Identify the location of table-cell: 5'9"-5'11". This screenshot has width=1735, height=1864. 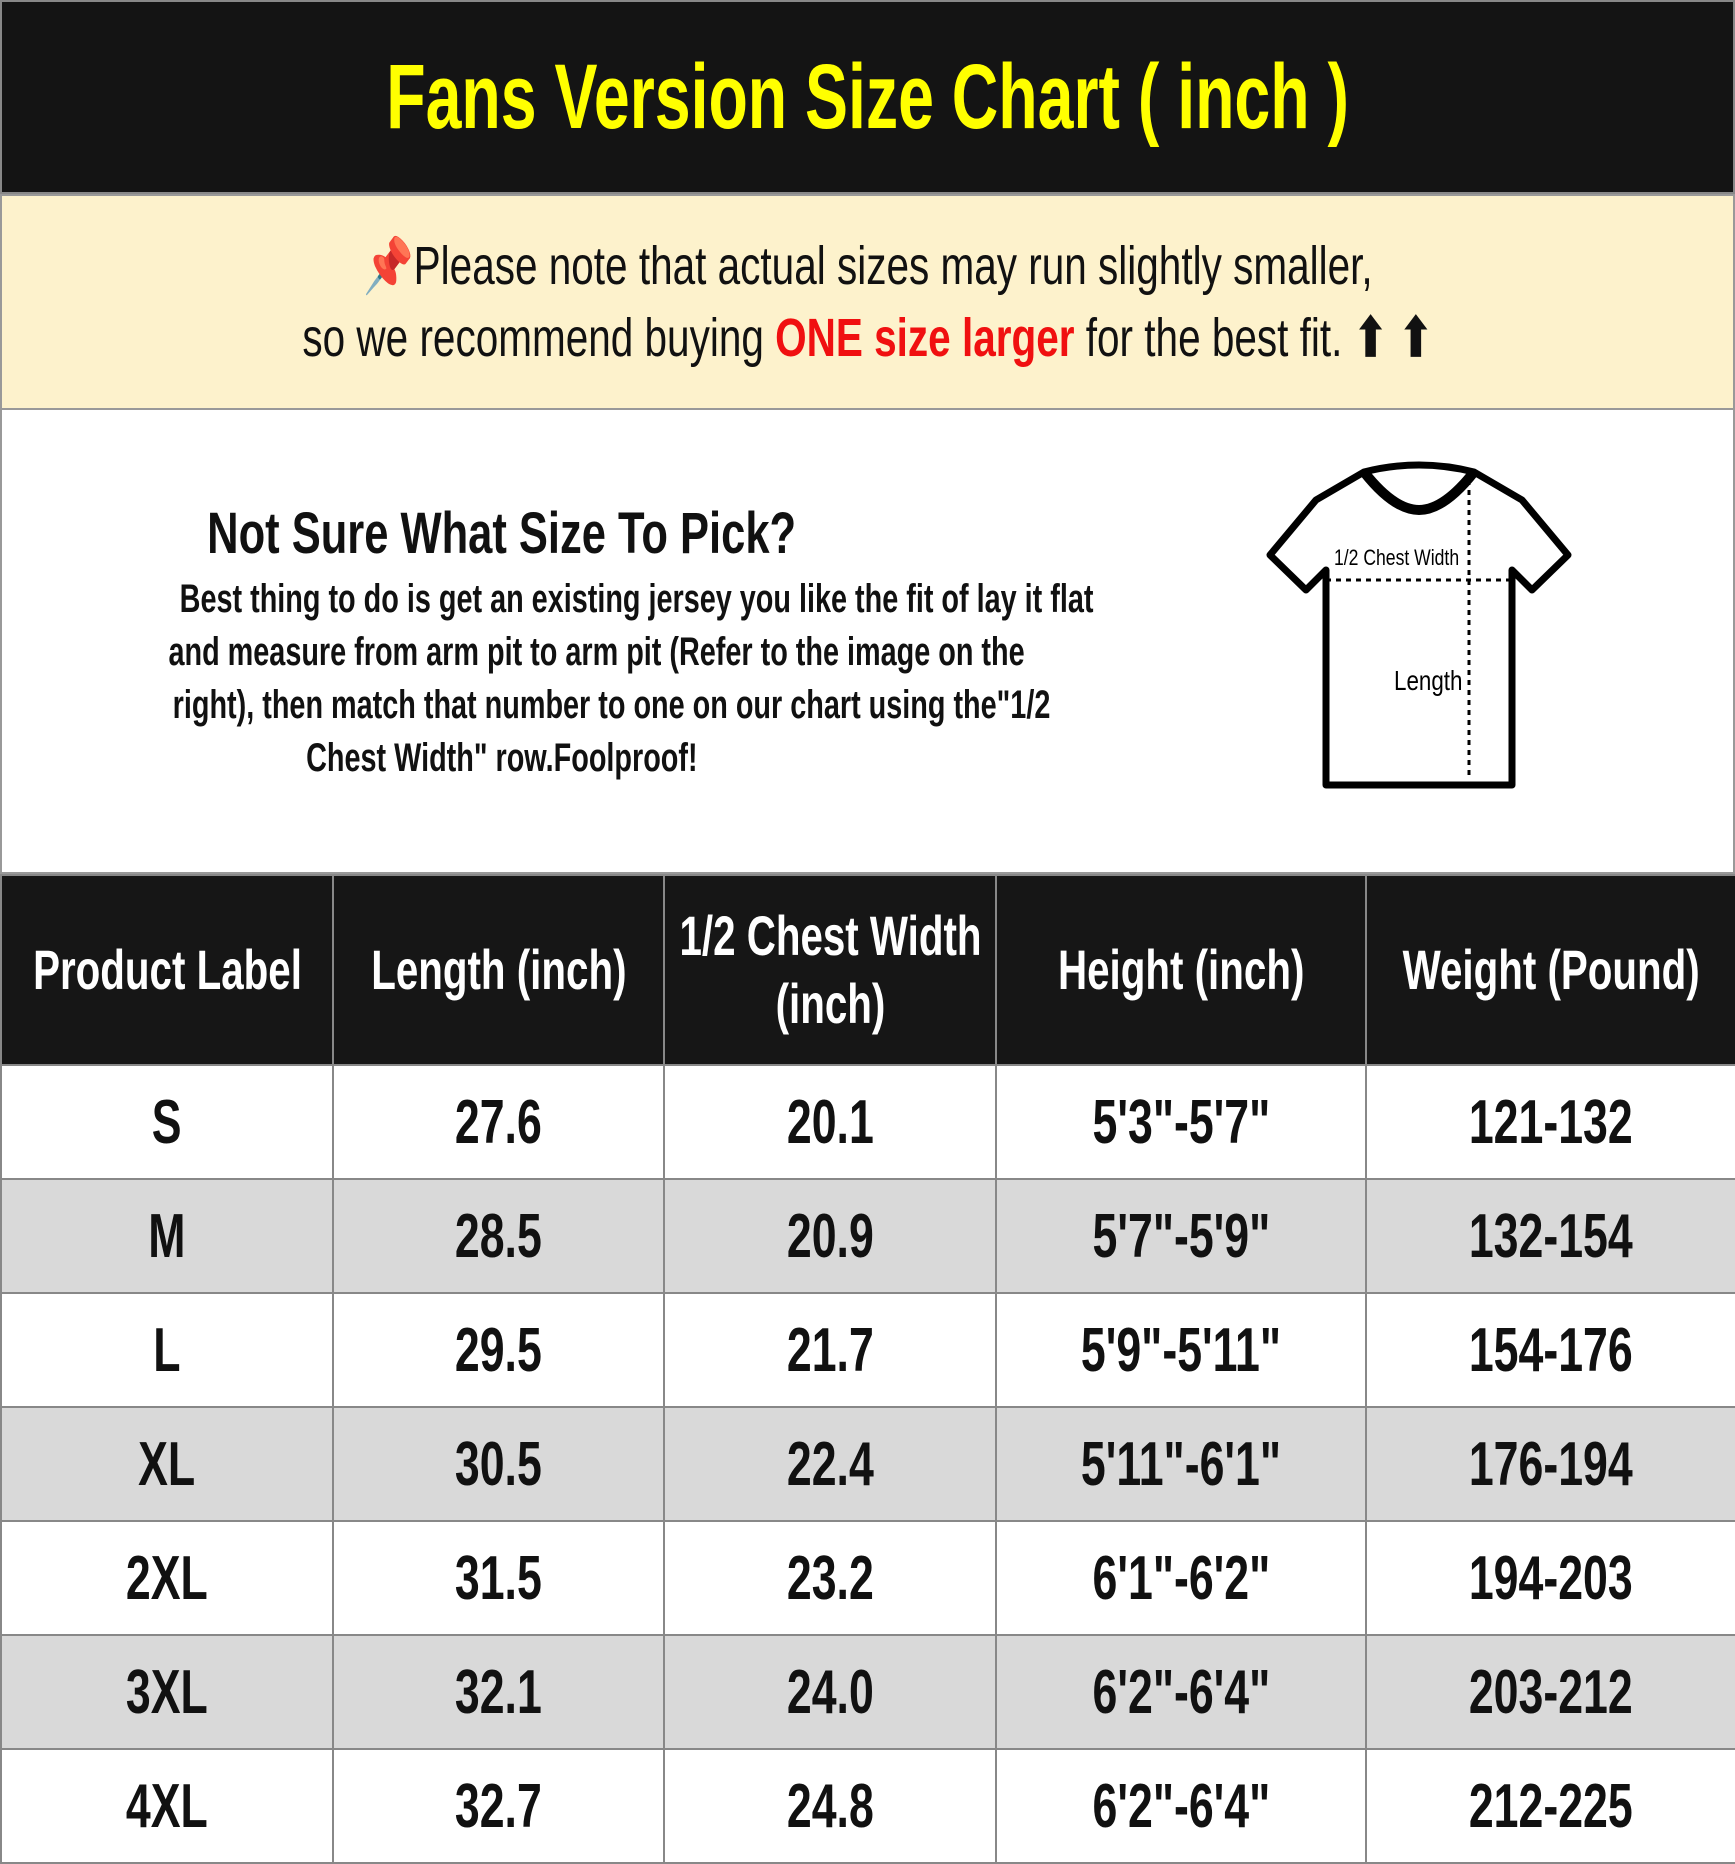
(1181, 1350).